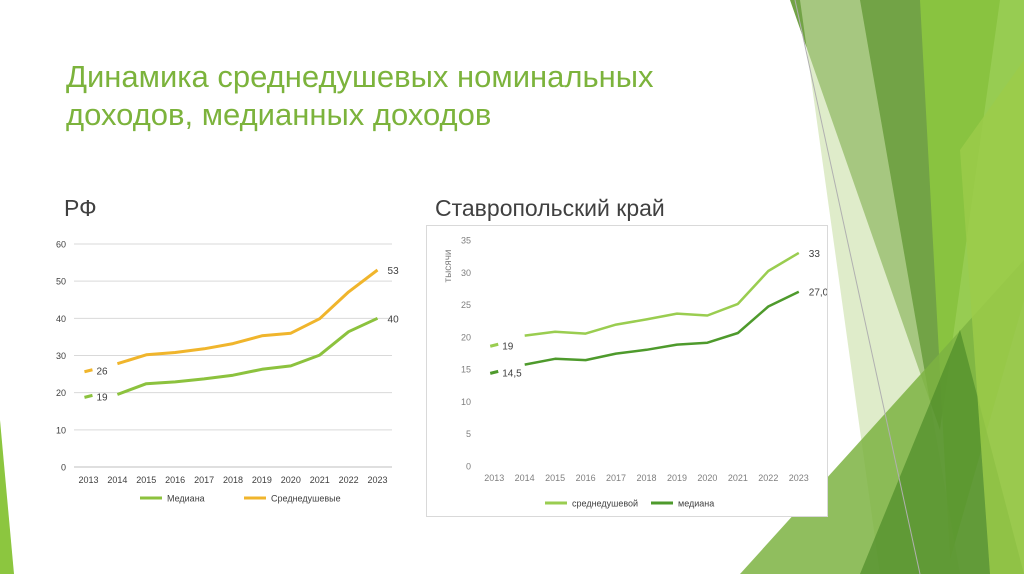  What do you see at coordinates (61, 430) in the screenshot?
I see `rf-y-tick-label: 10` at bounding box center [61, 430].